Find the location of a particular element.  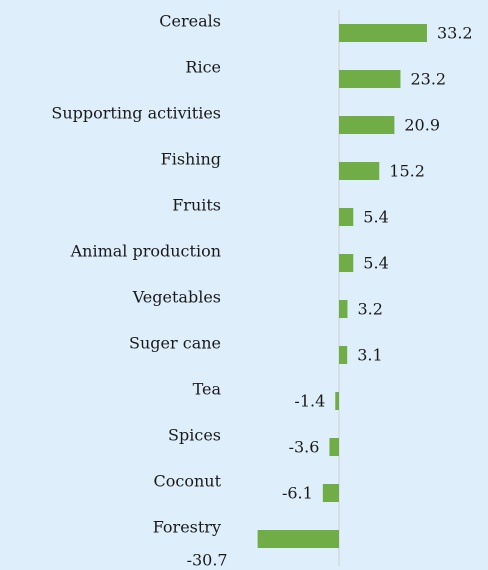

category-label: Forestry is located at coordinates (187, 527).